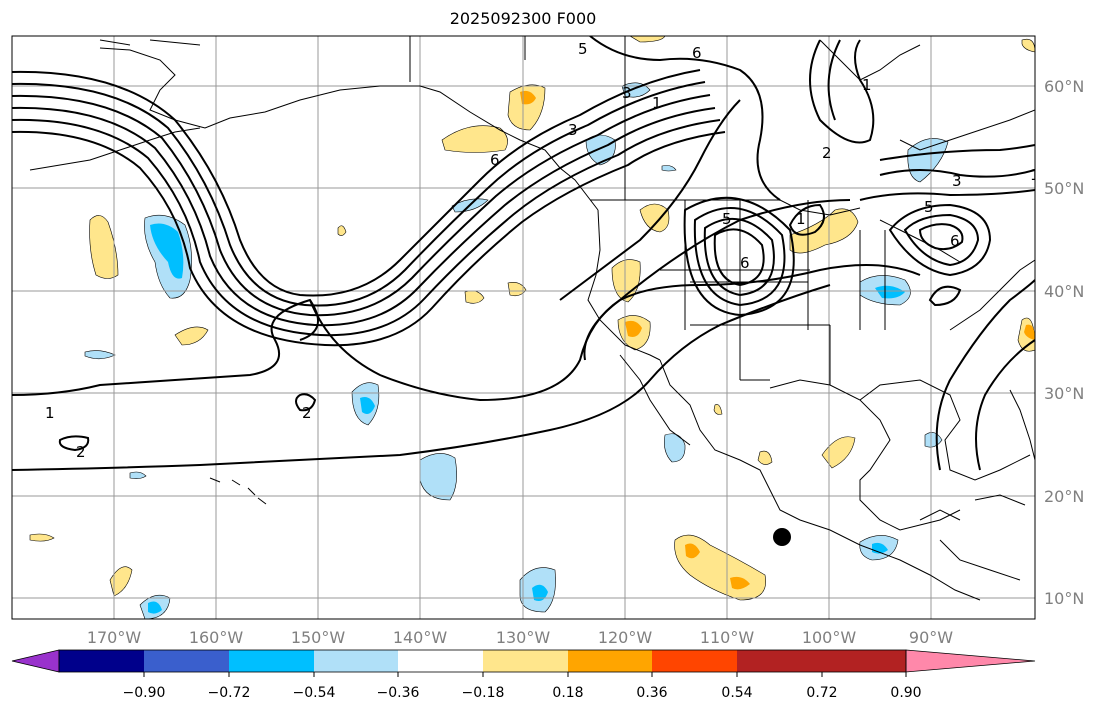 The height and width of the screenshot is (712, 1105). What do you see at coordinates (229, 693) in the screenshot?
I see `colorbar-tick-label: −0.72` at bounding box center [229, 693].